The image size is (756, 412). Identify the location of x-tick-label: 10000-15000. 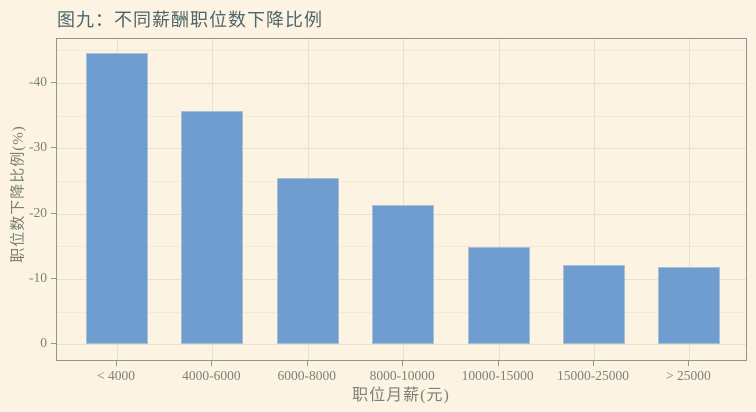
(497, 375).